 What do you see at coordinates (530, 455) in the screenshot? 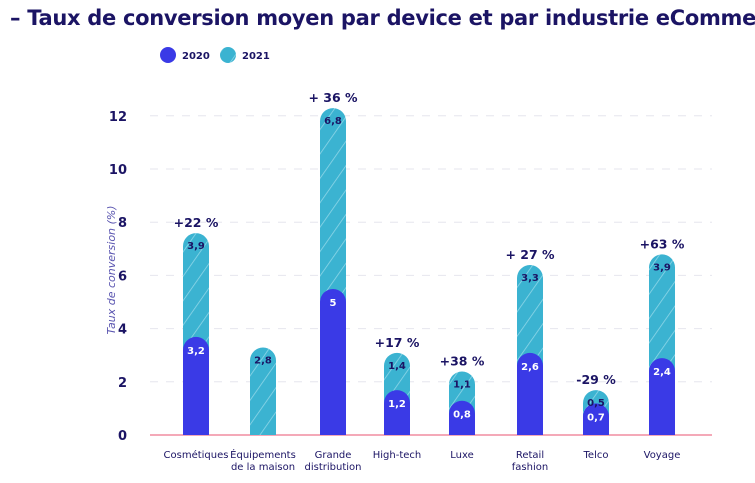
I see `x-tick-label: Retail` at bounding box center [530, 455].